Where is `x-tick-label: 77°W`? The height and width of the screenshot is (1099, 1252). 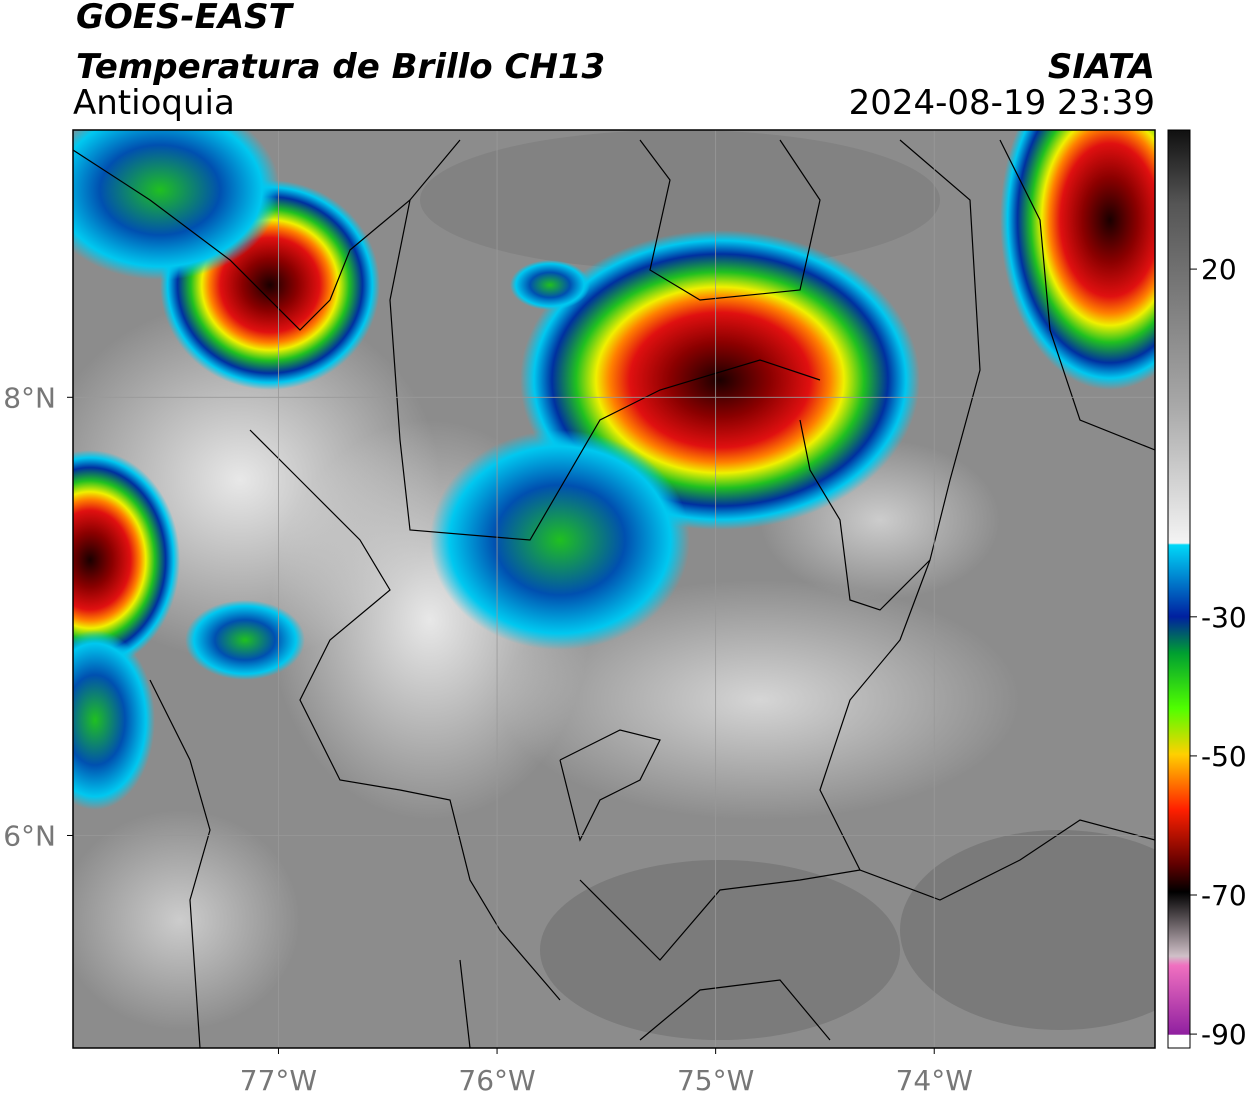 x-tick-label: 77°W is located at coordinates (278, 1080).